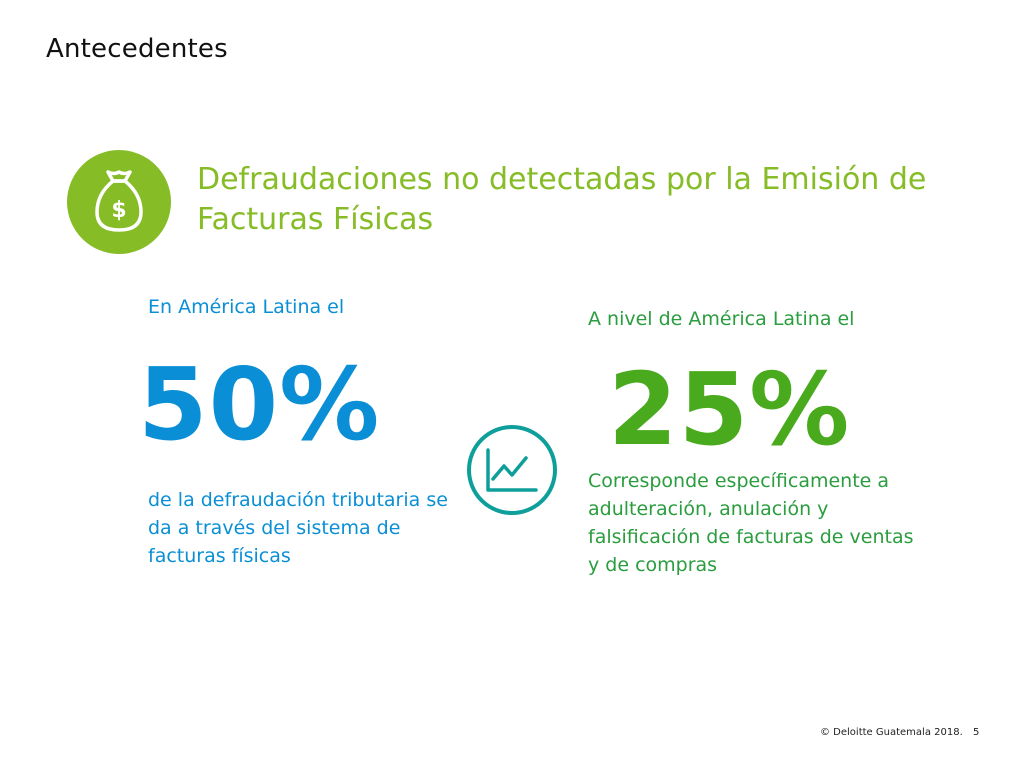 This screenshot has height=768, width=1024. Describe the element at coordinates (891, 732) in the screenshot. I see `footer-copyright: © Deloitte Guatemala 2018.` at that location.